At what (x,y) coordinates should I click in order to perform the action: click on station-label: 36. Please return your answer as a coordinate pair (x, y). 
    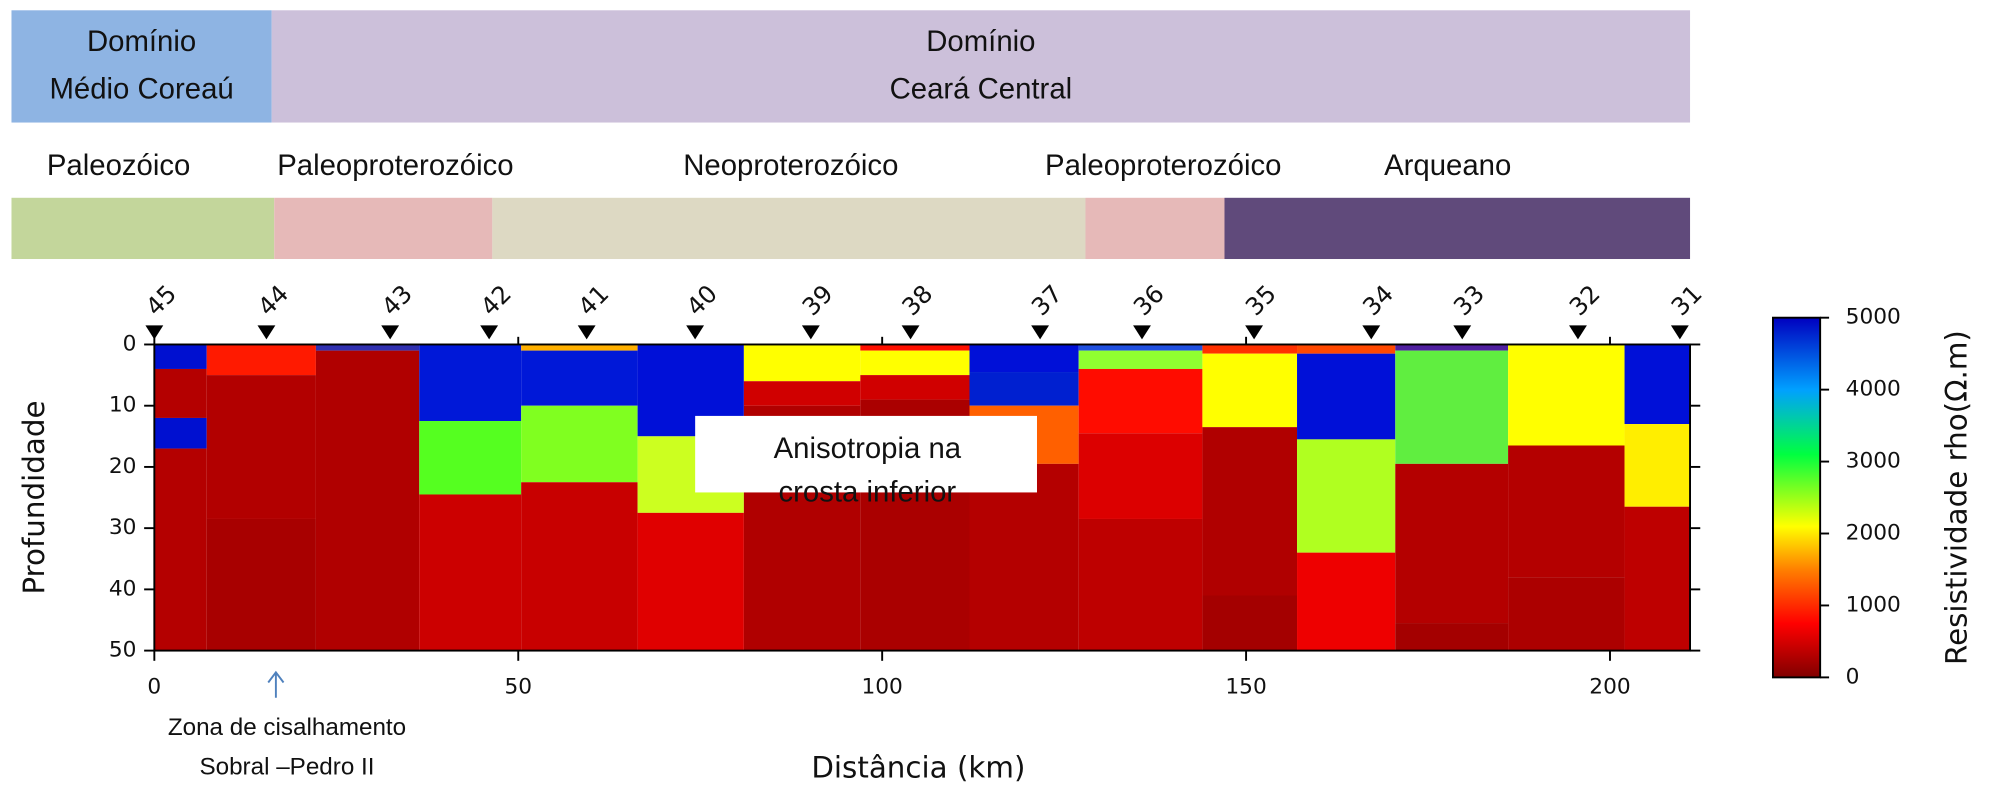
    Looking at the image, I should click on (1149, 301).